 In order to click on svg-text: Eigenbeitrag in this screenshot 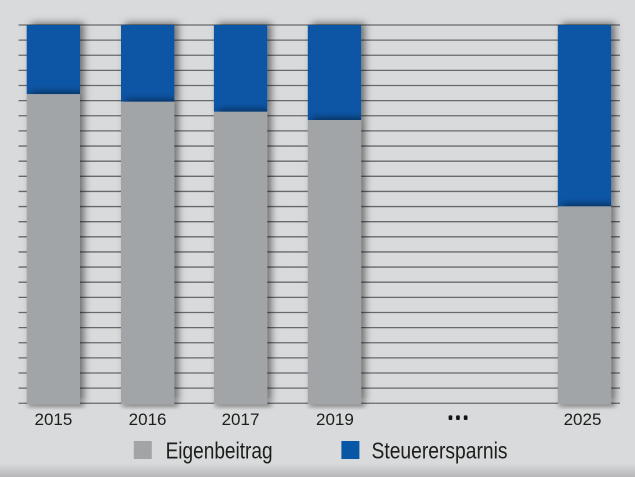, I will do `click(219, 451)`.